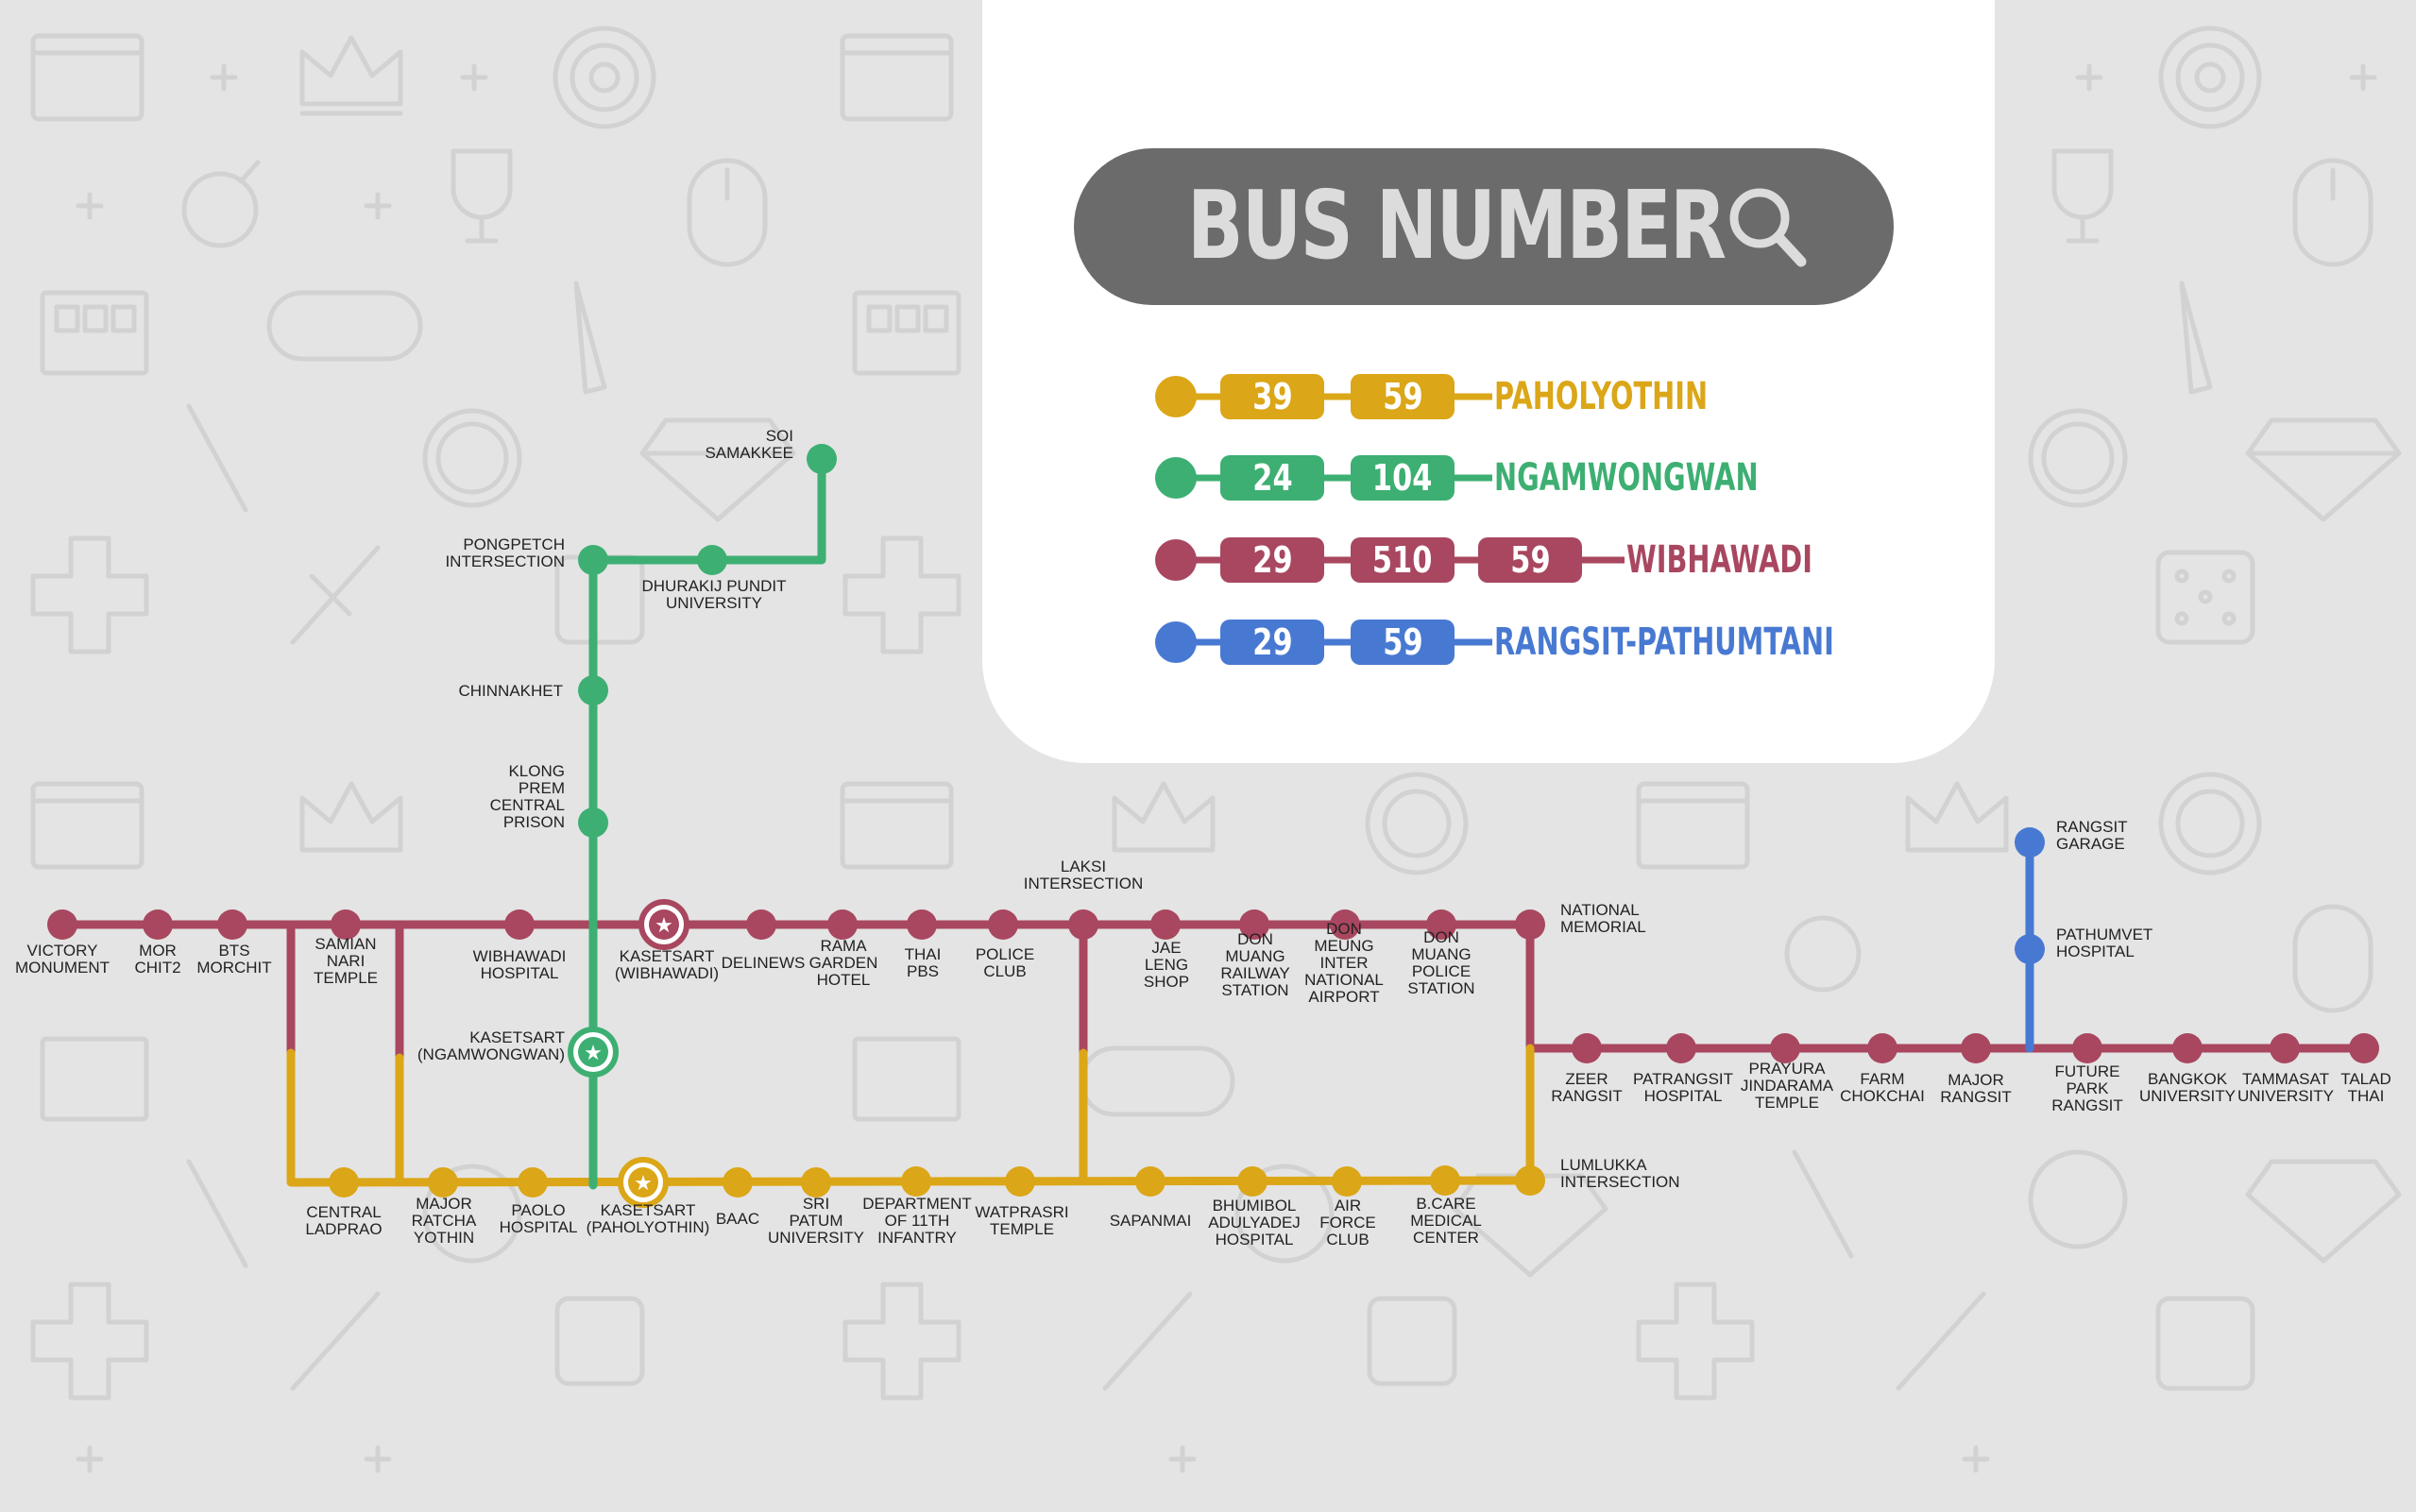 The image size is (2416, 1512). What do you see at coordinates (520, 965) in the screenshot?
I see `station-label: WIBHAWADI HOSPITAL` at bounding box center [520, 965].